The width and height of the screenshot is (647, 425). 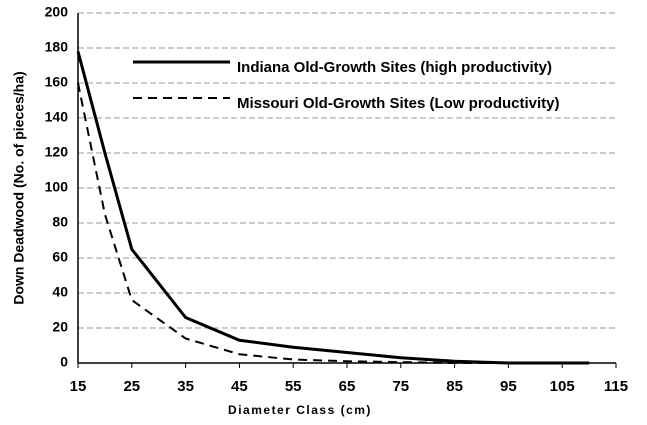 What do you see at coordinates (78, 386) in the screenshot?
I see `x-tick-label: 15` at bounding box center [78, 386].